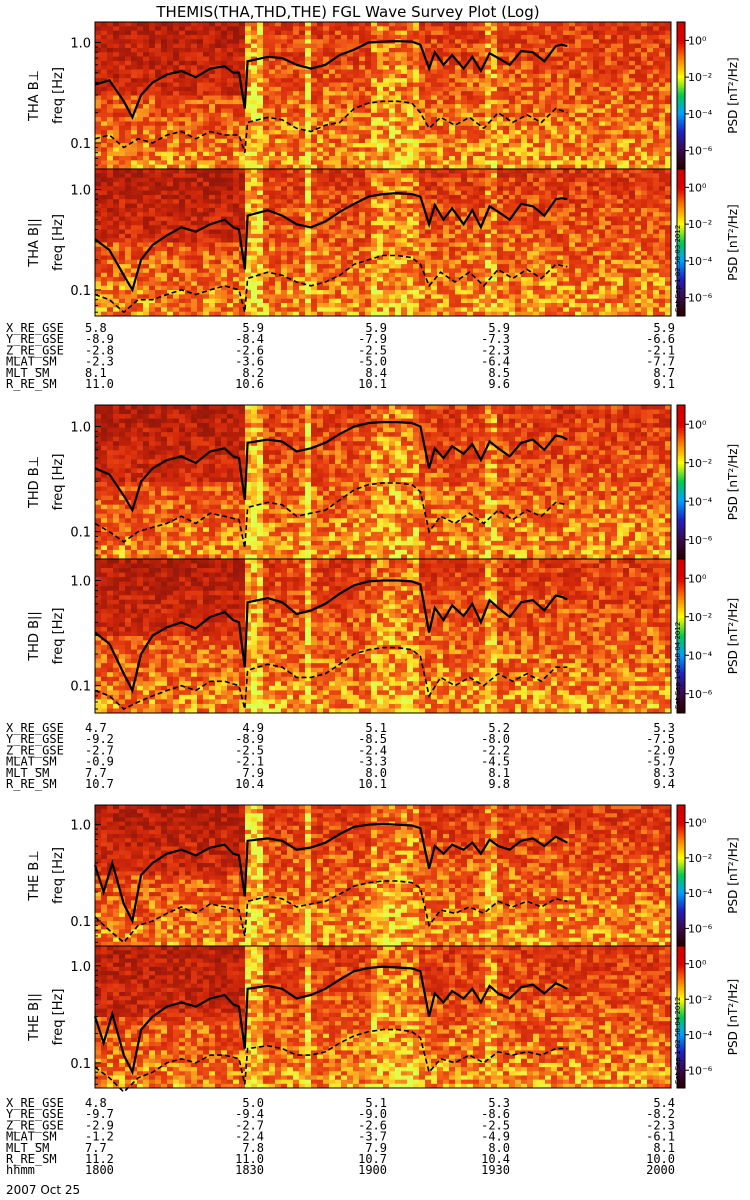  What do you see at coordinates (99, 350) in the screenshot?
I see `ephemeris-value: -2.8` at bounding box center [99, 350].